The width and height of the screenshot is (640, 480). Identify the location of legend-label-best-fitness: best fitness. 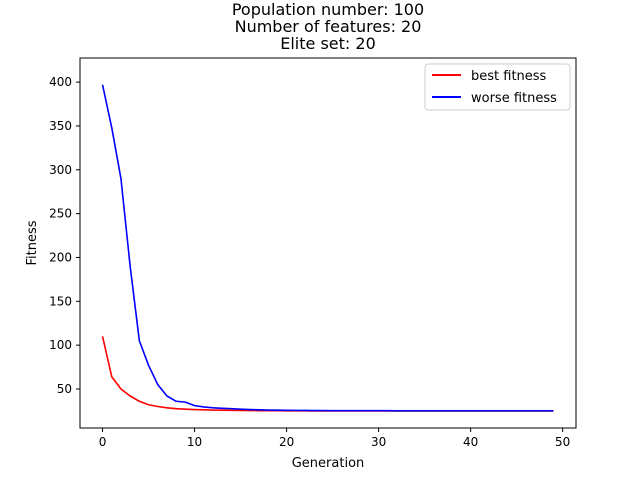
(509, 76).